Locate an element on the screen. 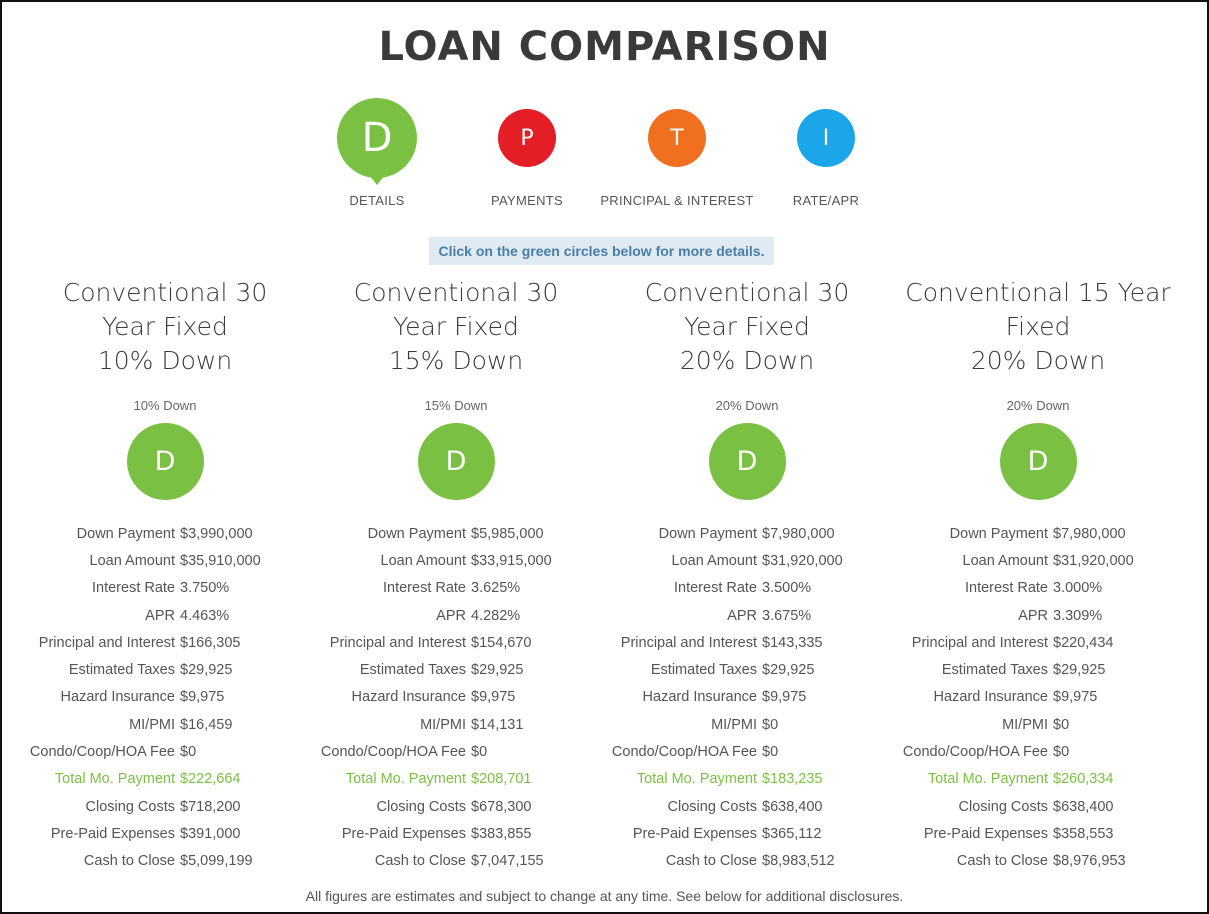 The height and width of the screenshot is (914, 1209). loan-name-line: Year Fixed is located at coordinates (747, 326).